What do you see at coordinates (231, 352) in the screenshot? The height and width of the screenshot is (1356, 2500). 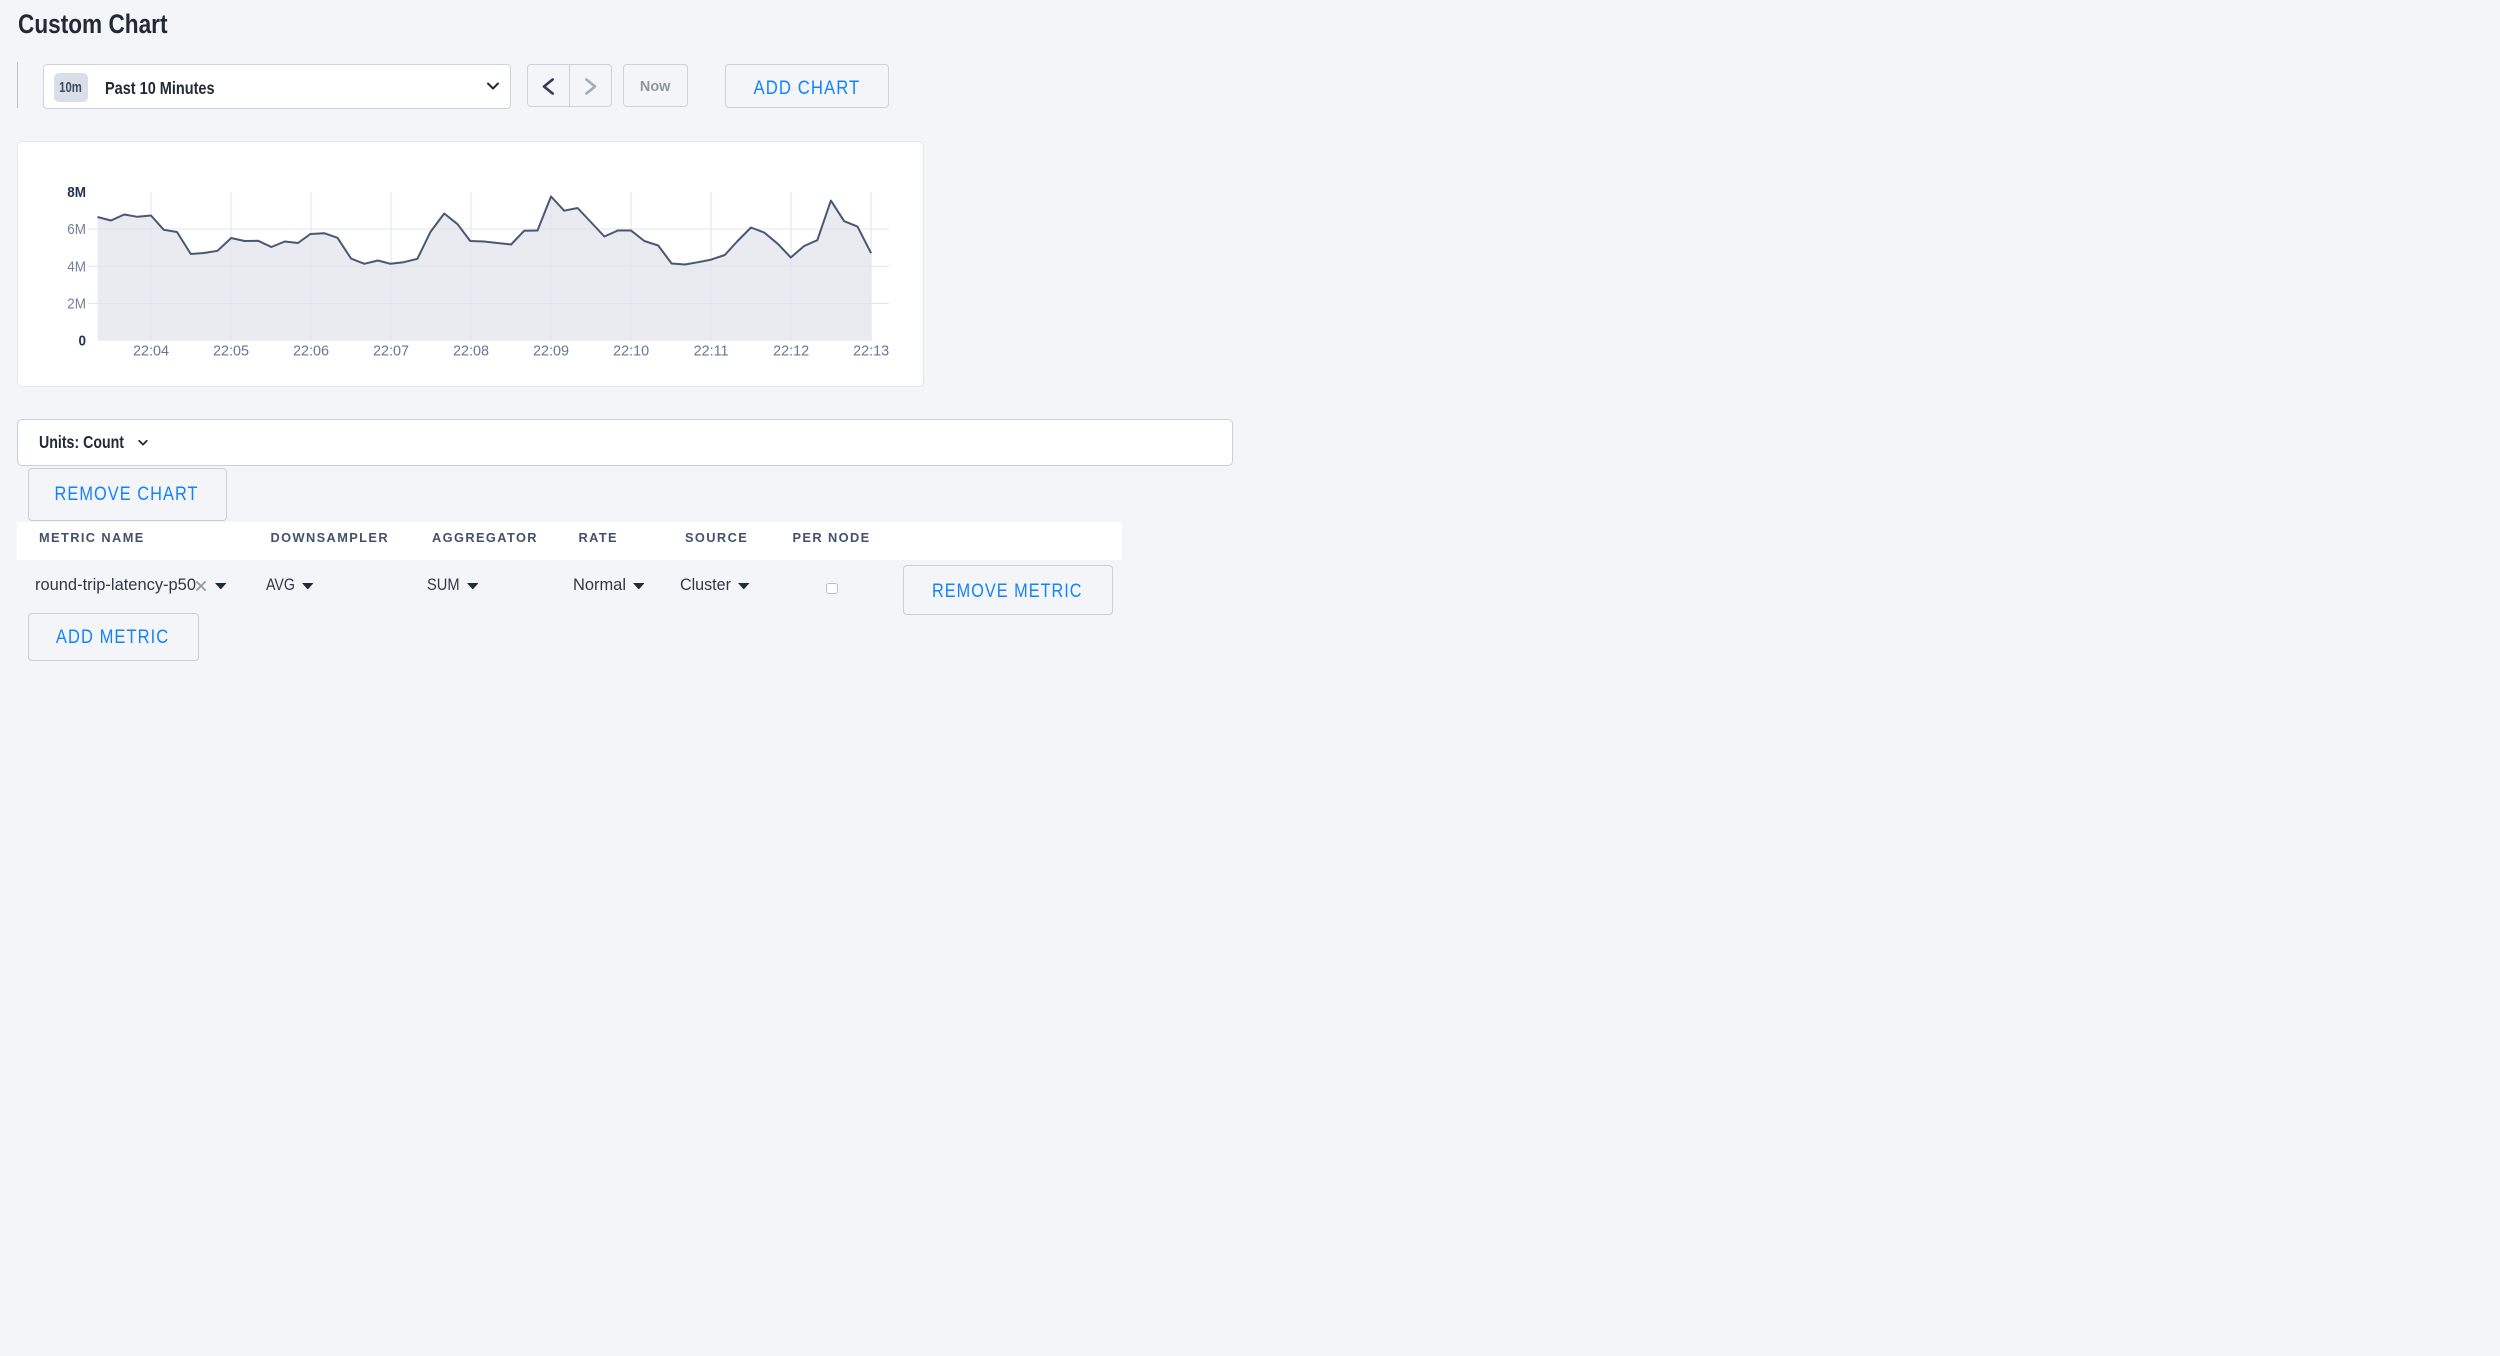 I see `svg-text: 22:05` at bounding box center [231, 352].